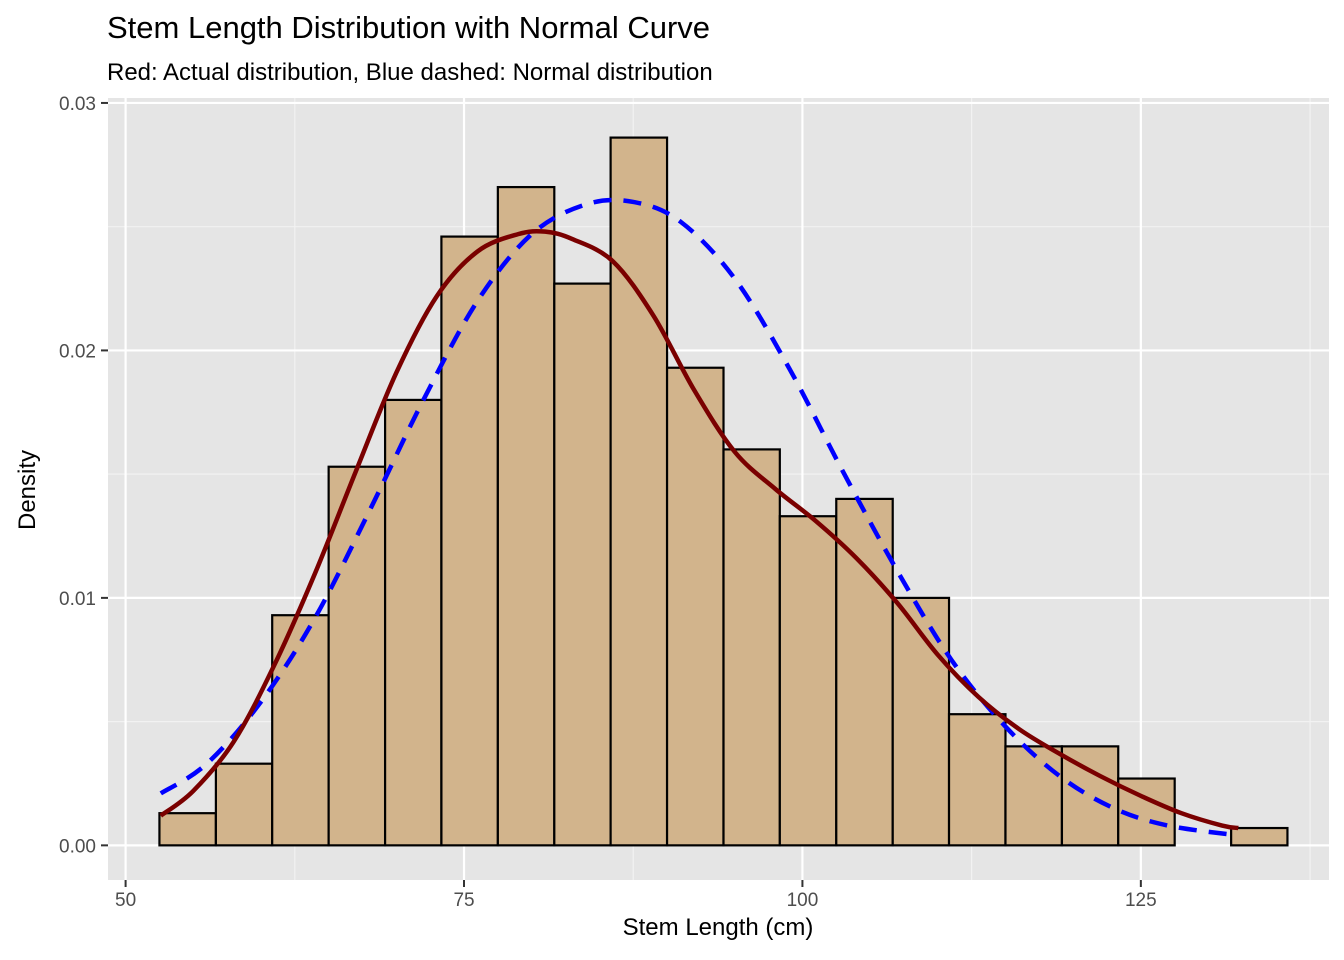 The width and height of the screenshot is (1344, 960). What do you see at coordinates (803, 900) in the screenshot?
I see `x-tick-label: 100` at bounding box center [803, 900].